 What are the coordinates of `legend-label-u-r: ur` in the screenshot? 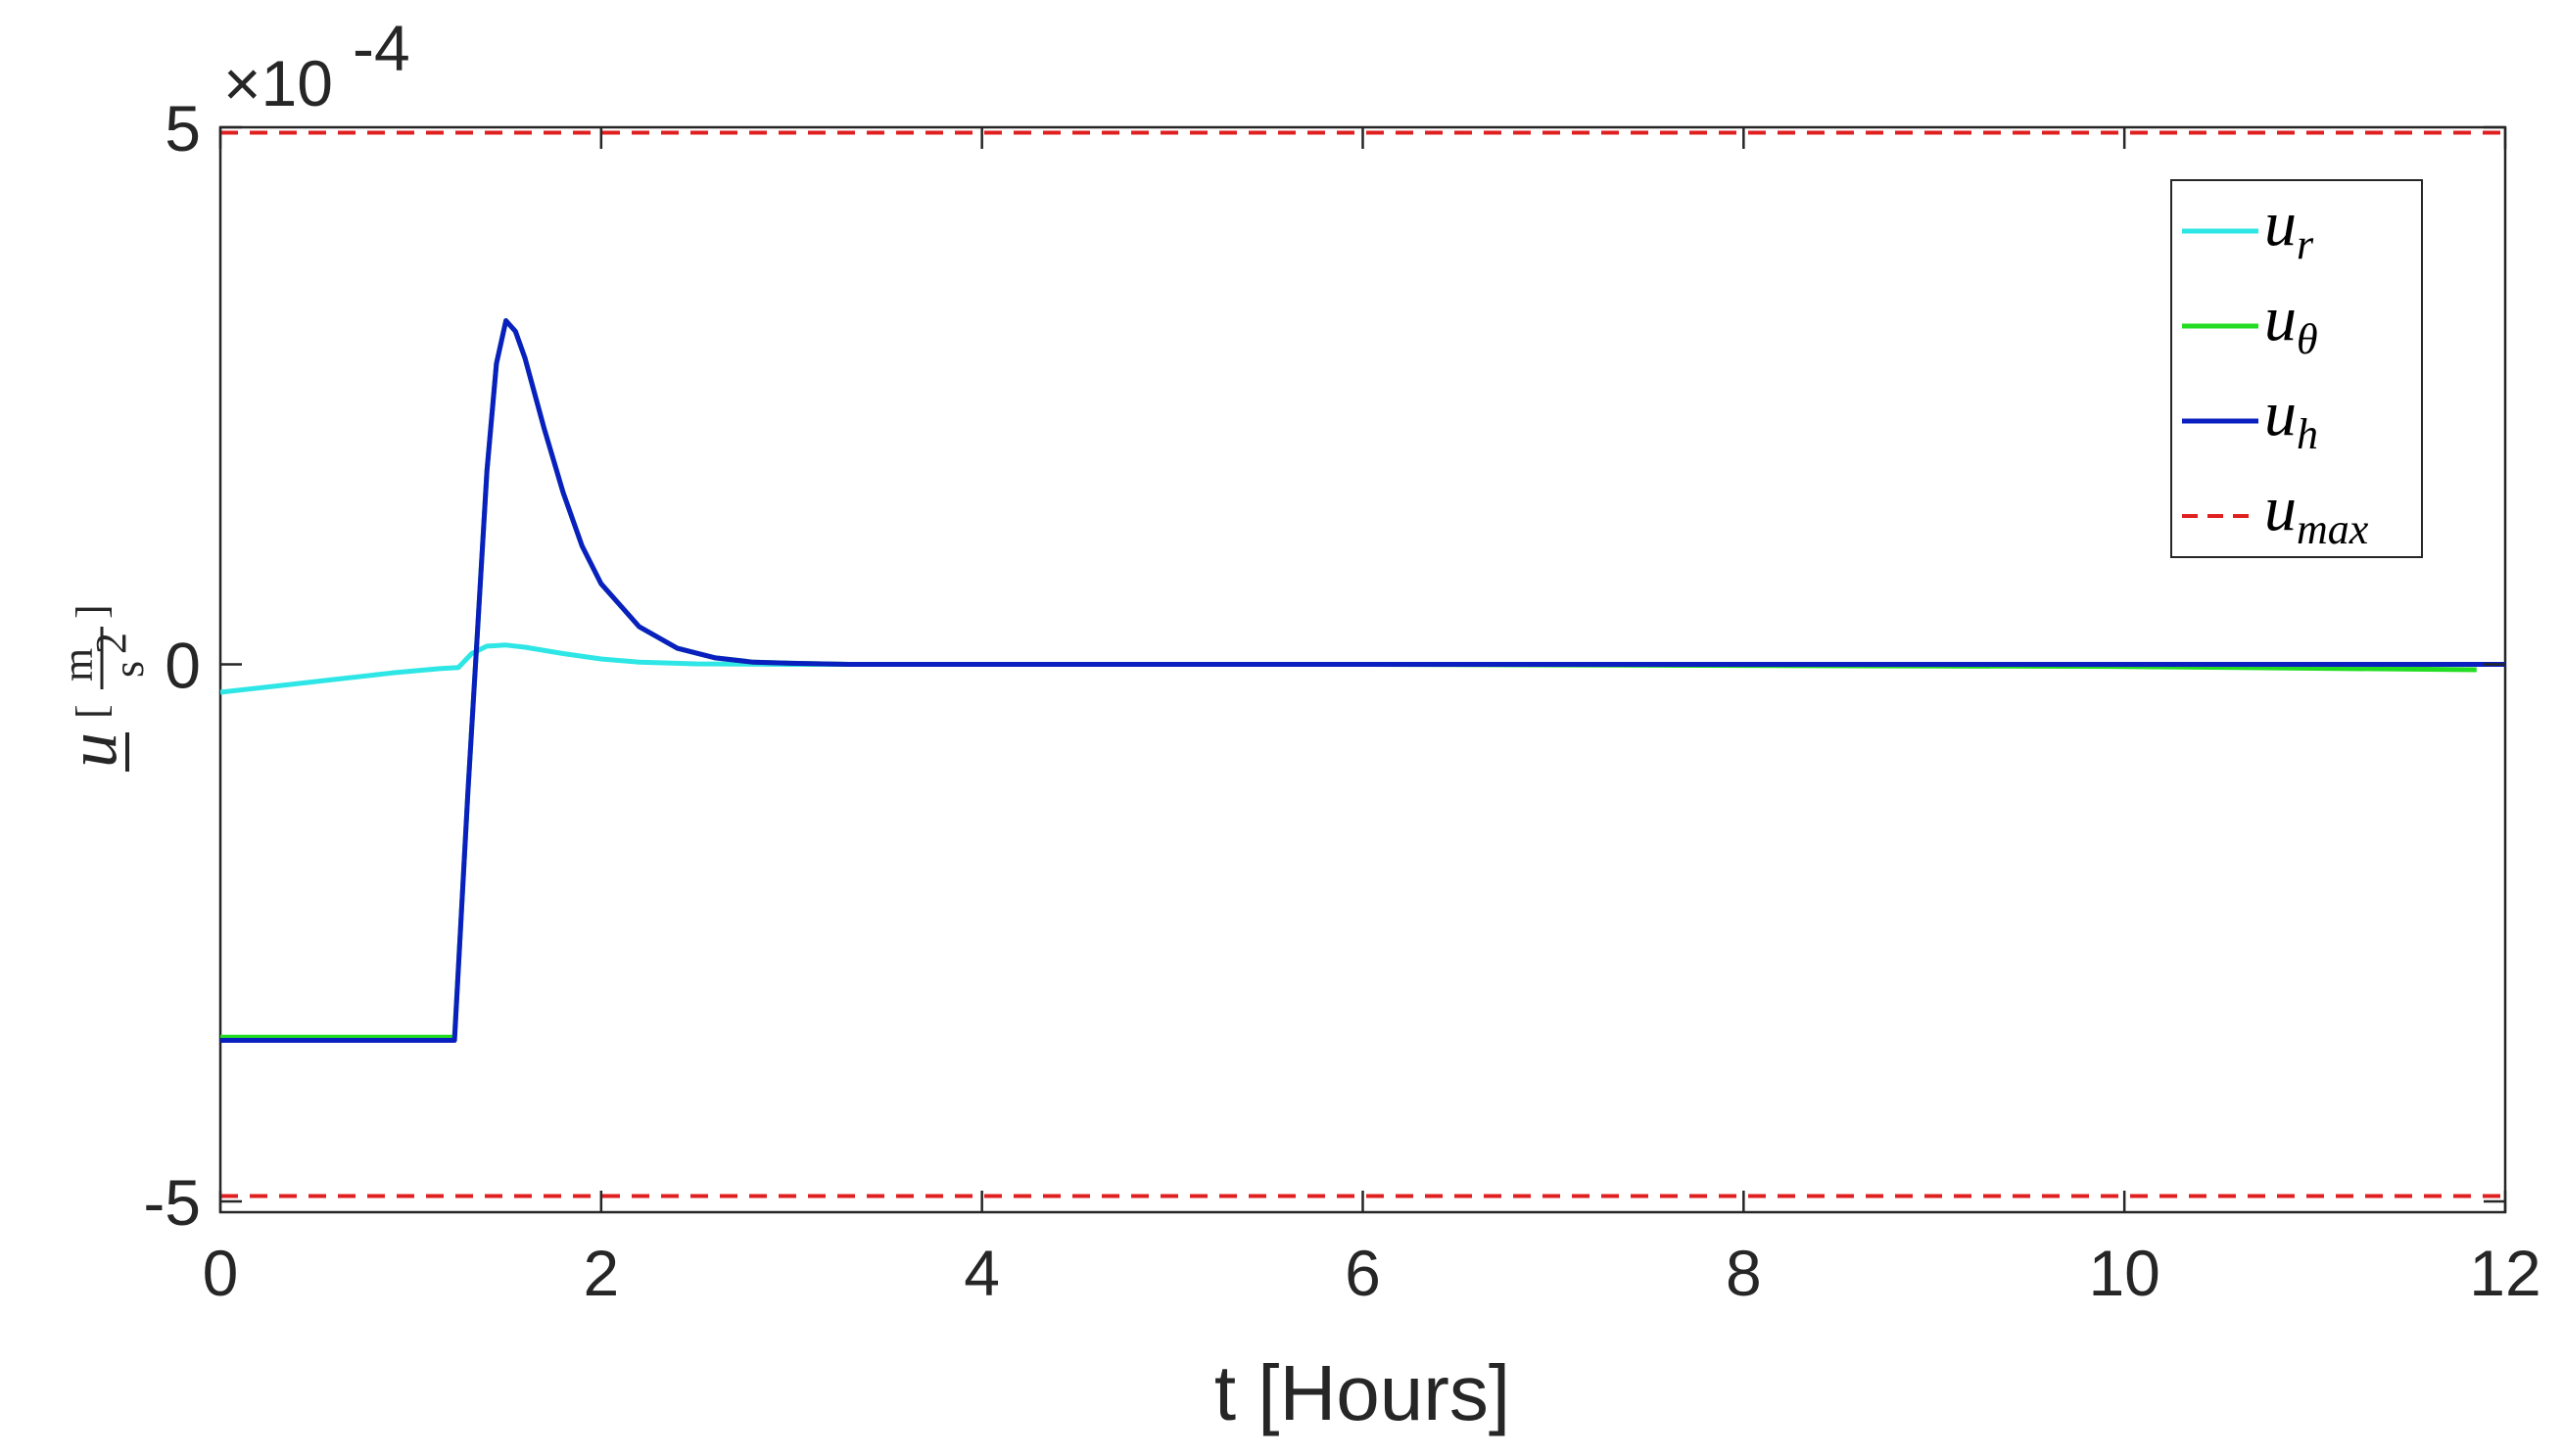 It's located at (2289, 228).